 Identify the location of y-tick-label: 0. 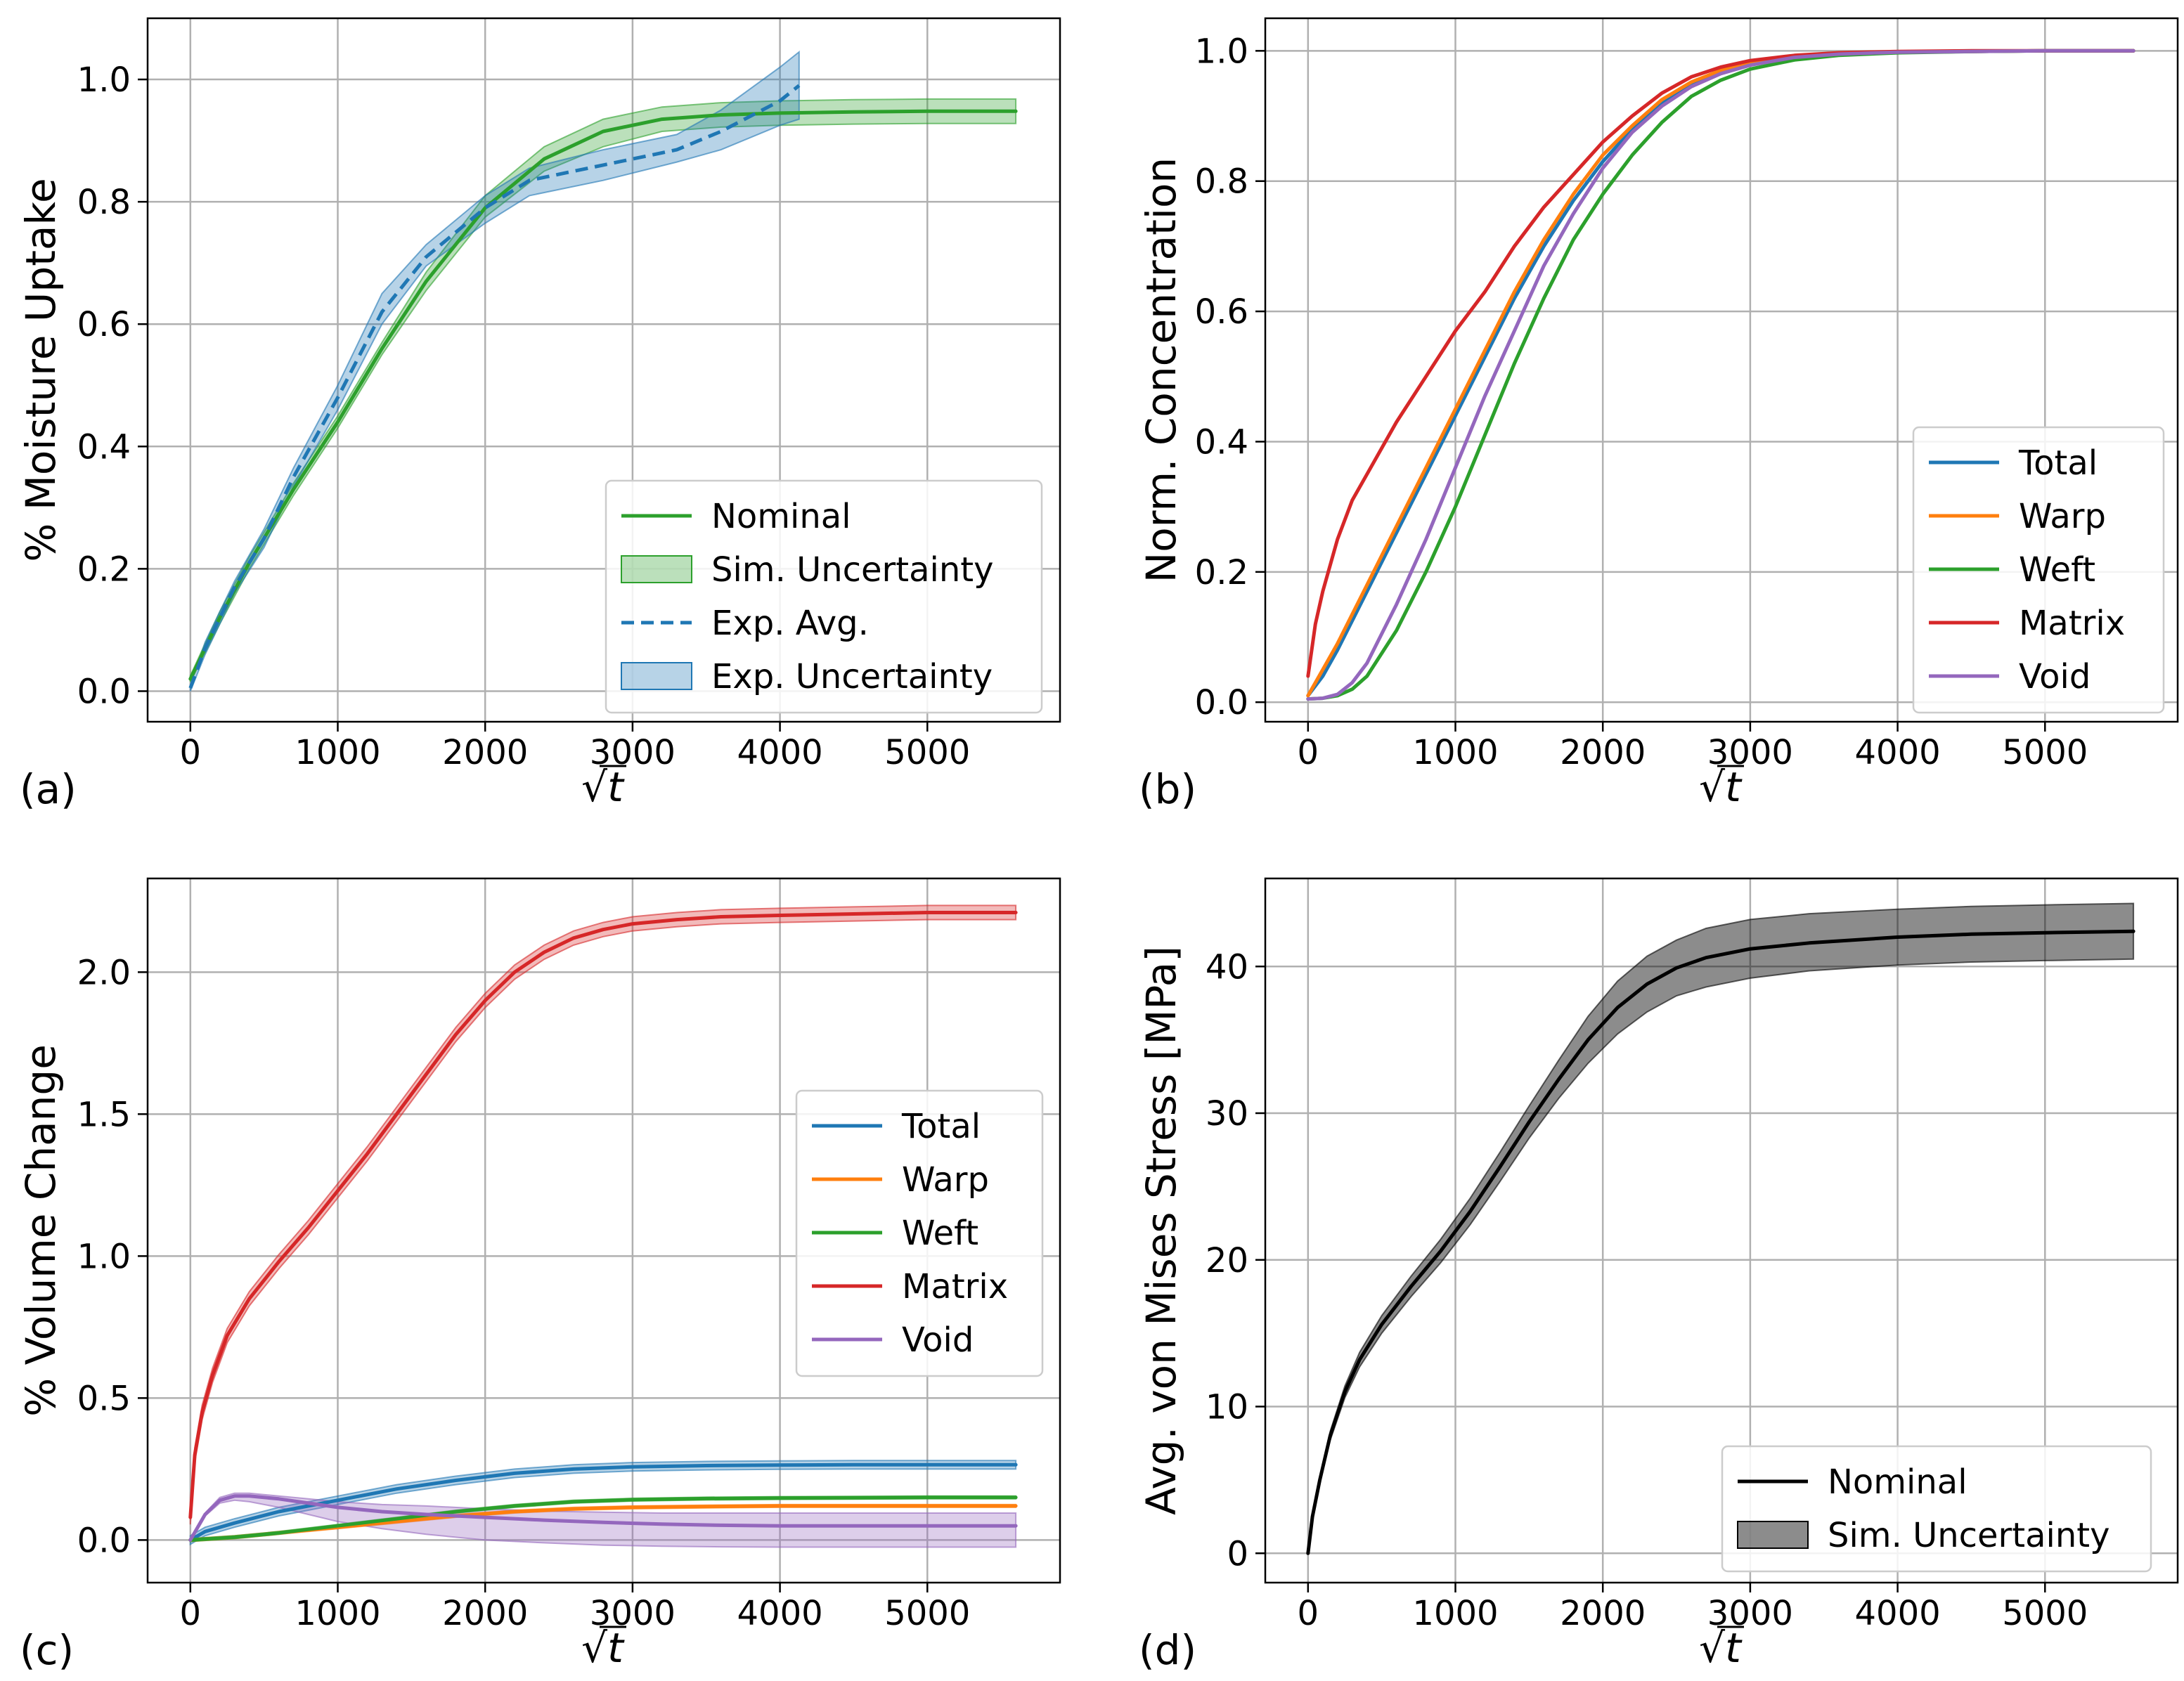
(1237, 1553).